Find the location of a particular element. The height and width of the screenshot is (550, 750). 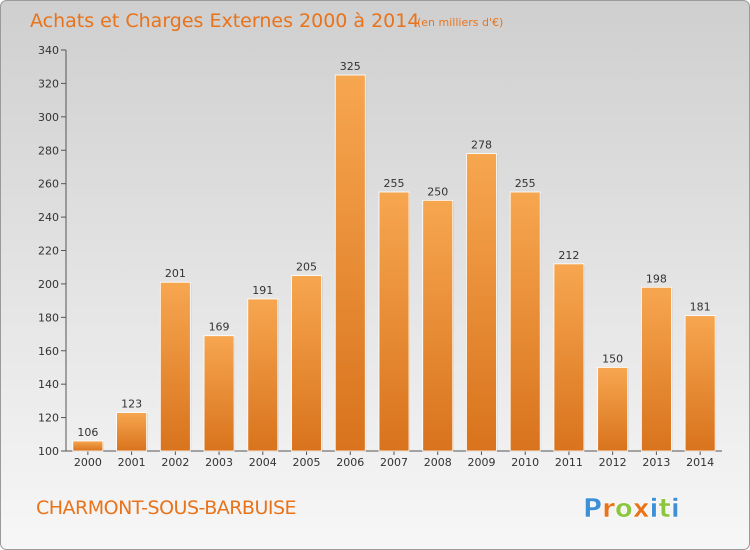

bar-value-label: 169 is located at coordinates (219, 327).